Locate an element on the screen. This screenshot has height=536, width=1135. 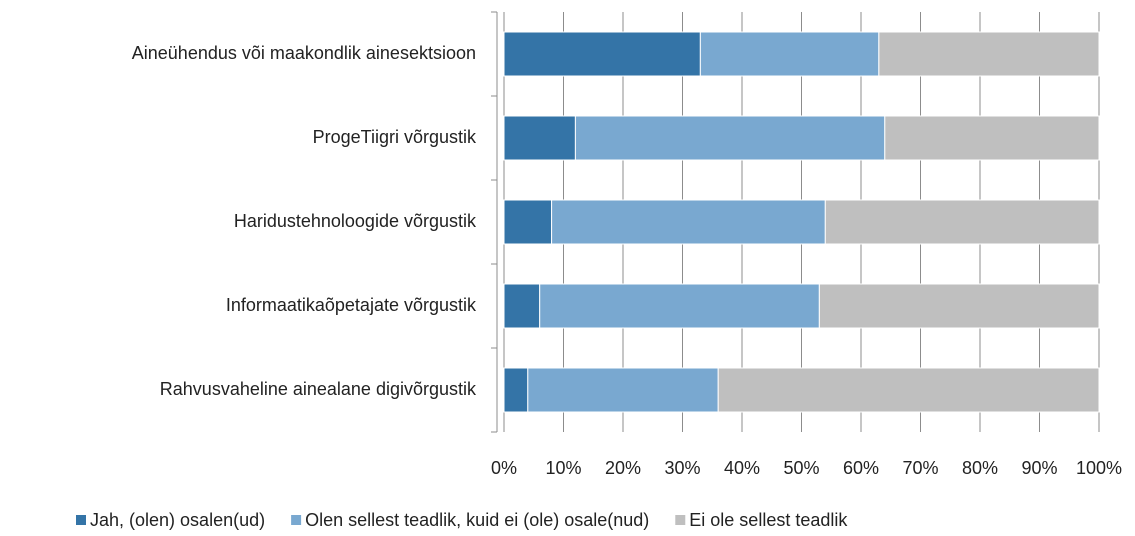
y-tick-label: Rahvusvaheline ainealane digivõrgustik is located at coordinates (318, 389).